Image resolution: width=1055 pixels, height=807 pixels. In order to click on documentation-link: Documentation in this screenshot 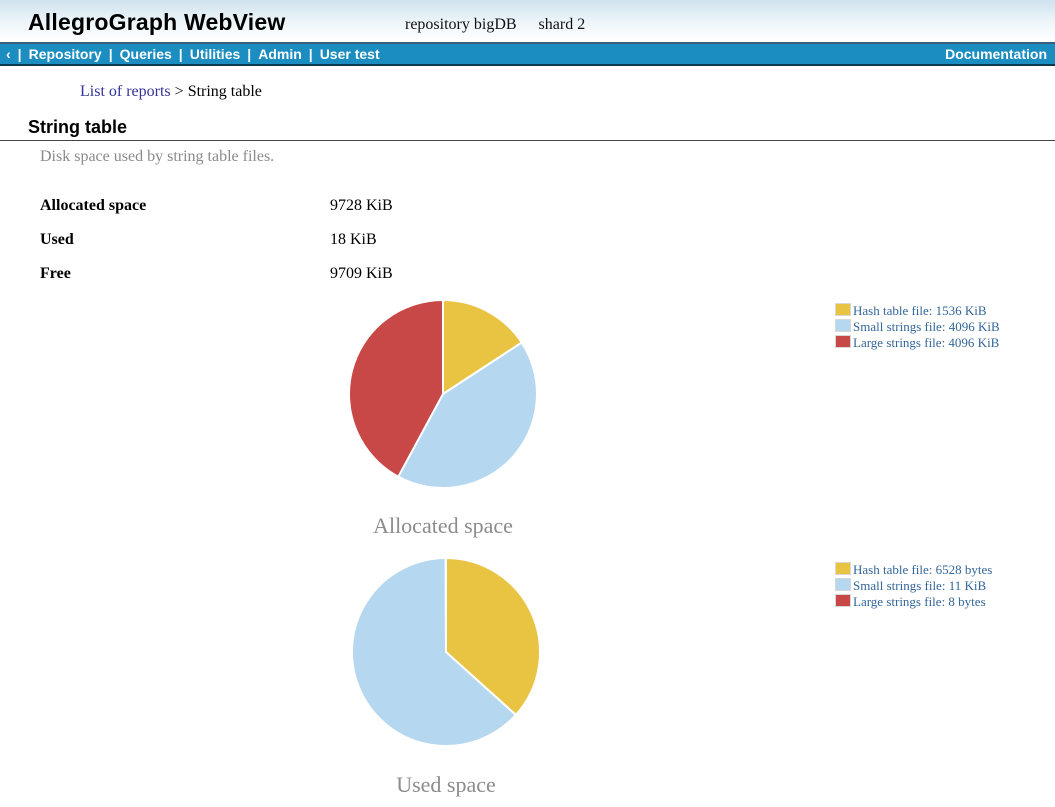, I will do `click(996, 54)`.